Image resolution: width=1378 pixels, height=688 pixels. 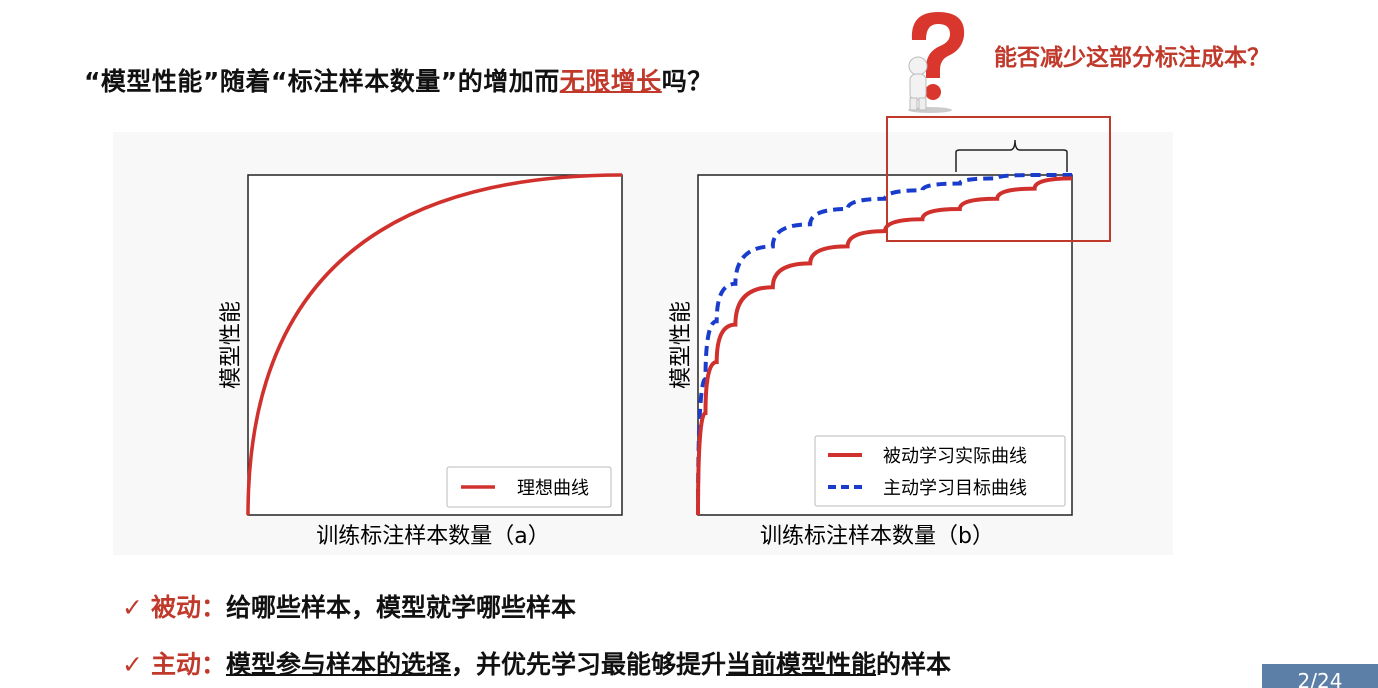 What do you see at coordinates (681, 345) in the screenshot?
I see `chart-b-ylabel: 模型性能` at bounding box center [681, 345].